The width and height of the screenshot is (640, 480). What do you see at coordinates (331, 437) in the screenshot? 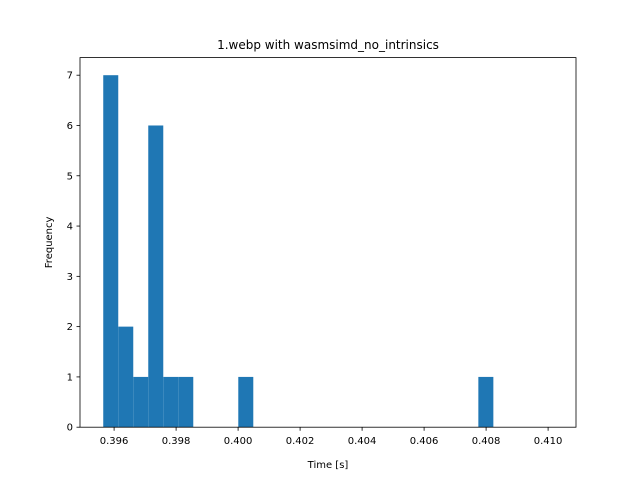
I see `x-axis: 0.396 0.398 0.400 0.402 0.404 0.406 0.408 0.410` at bounding box center [331, 437].